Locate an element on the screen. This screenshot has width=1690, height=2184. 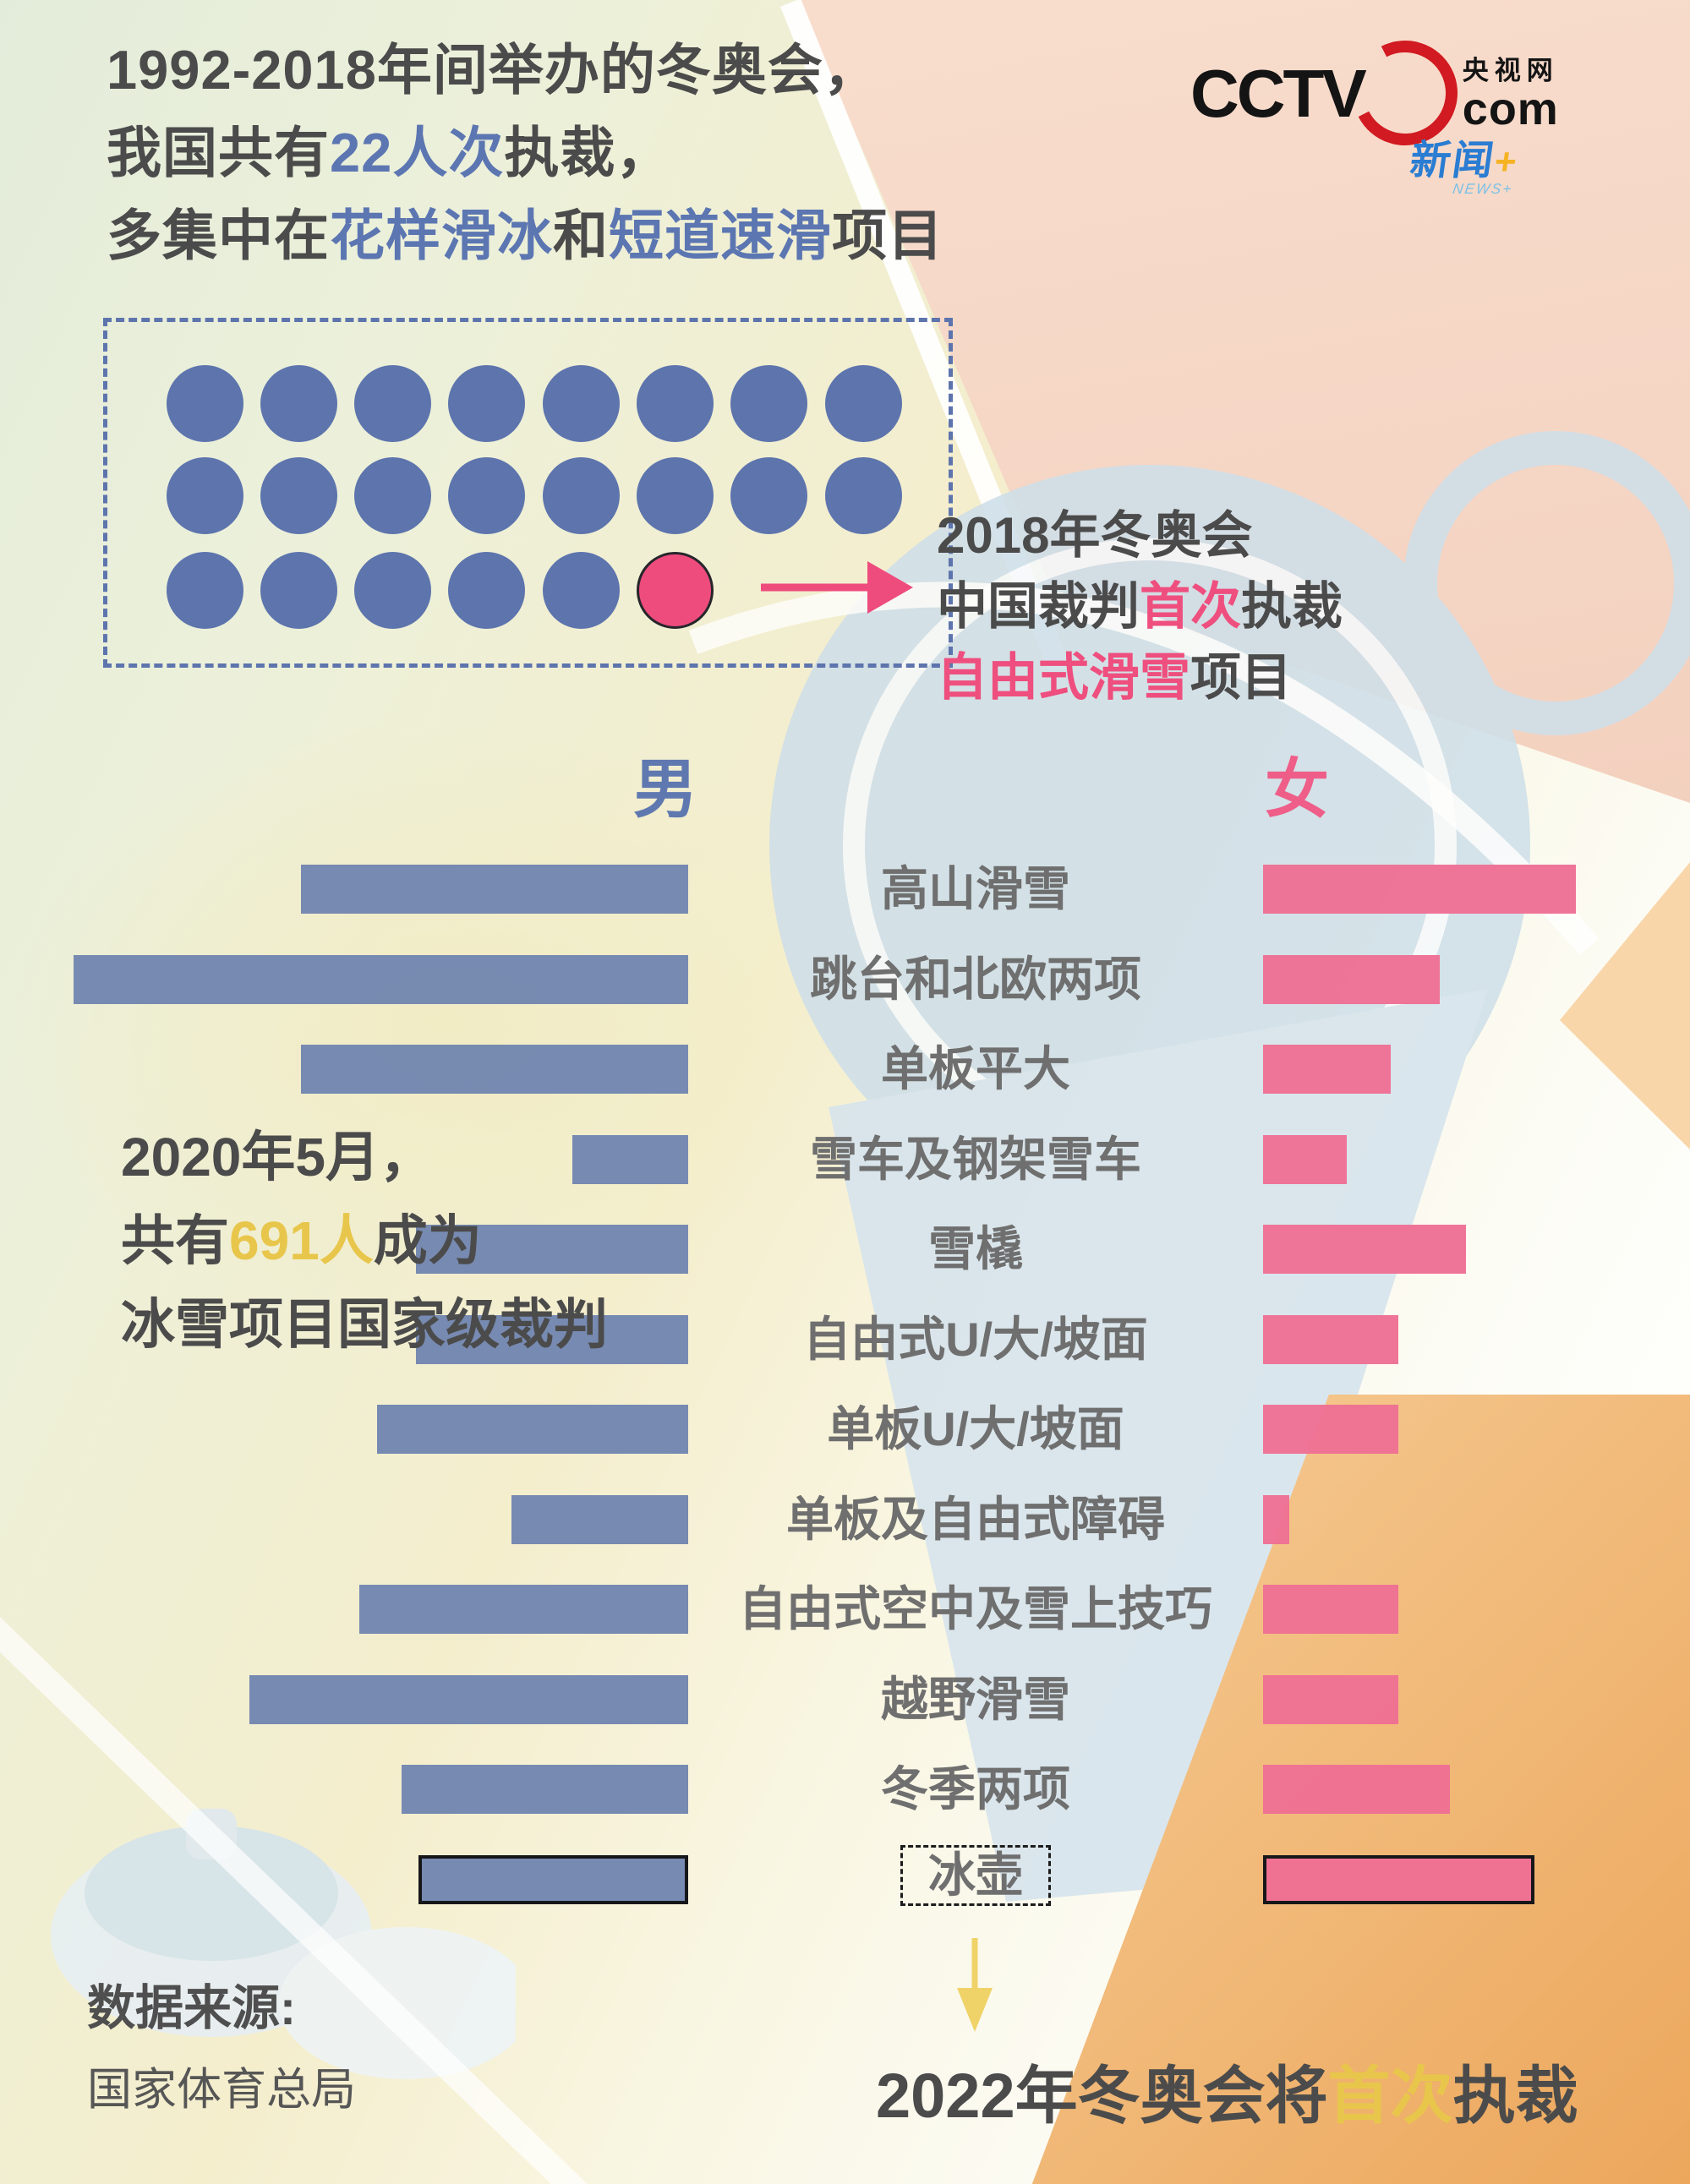
category-label: 高山滑雪 is located at coordinates (976, 888).